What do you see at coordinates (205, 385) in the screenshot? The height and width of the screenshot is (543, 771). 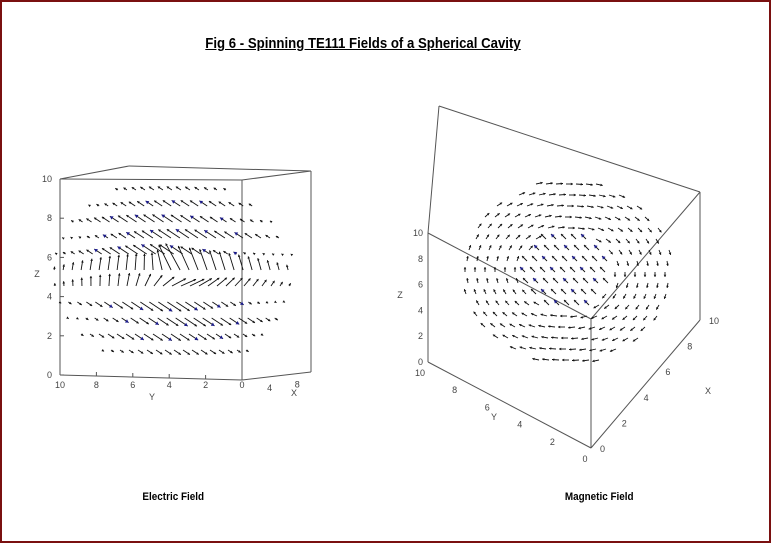 I see `y-tick-label: 2` at bounding box center [205, 385].